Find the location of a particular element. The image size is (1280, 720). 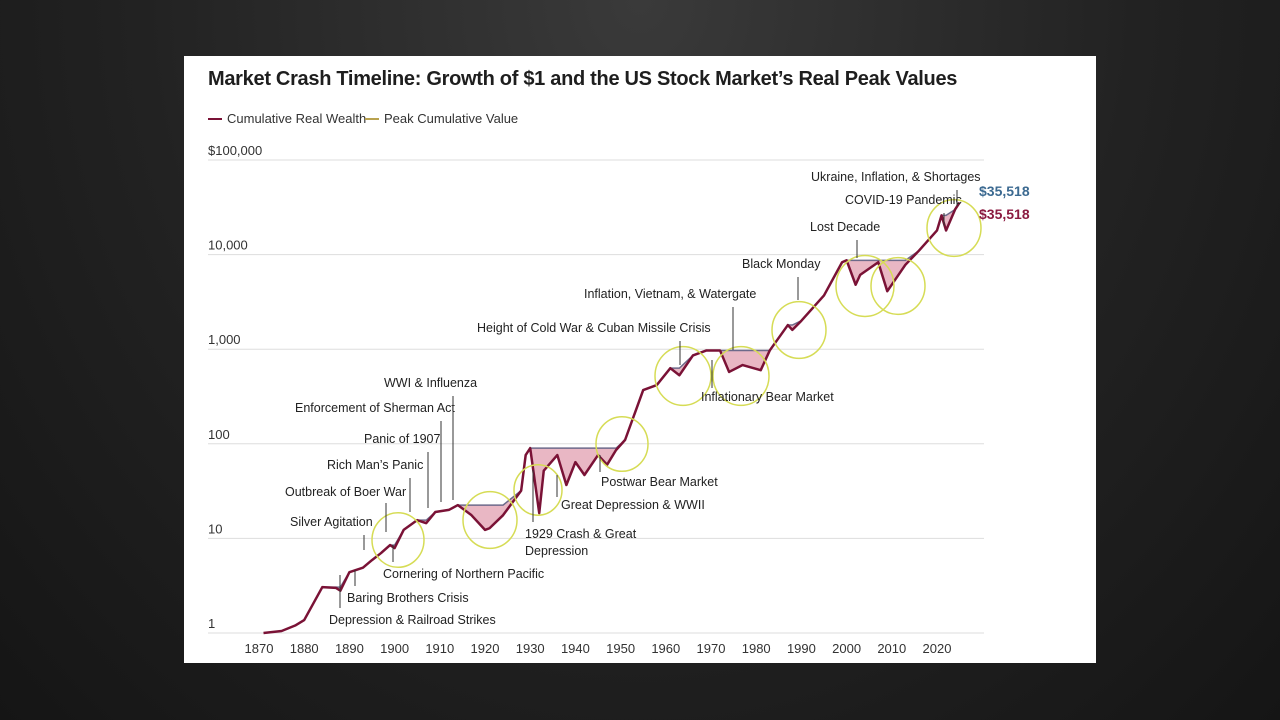

y-tick-label: 1,000 is located at coordinates (224, 339).